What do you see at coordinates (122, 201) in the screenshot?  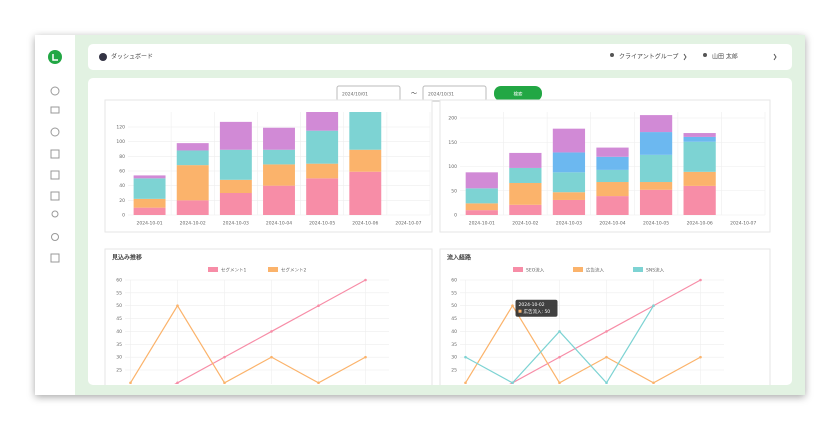 I see `y-tick-label: 20` at bounding box center [122, 201].